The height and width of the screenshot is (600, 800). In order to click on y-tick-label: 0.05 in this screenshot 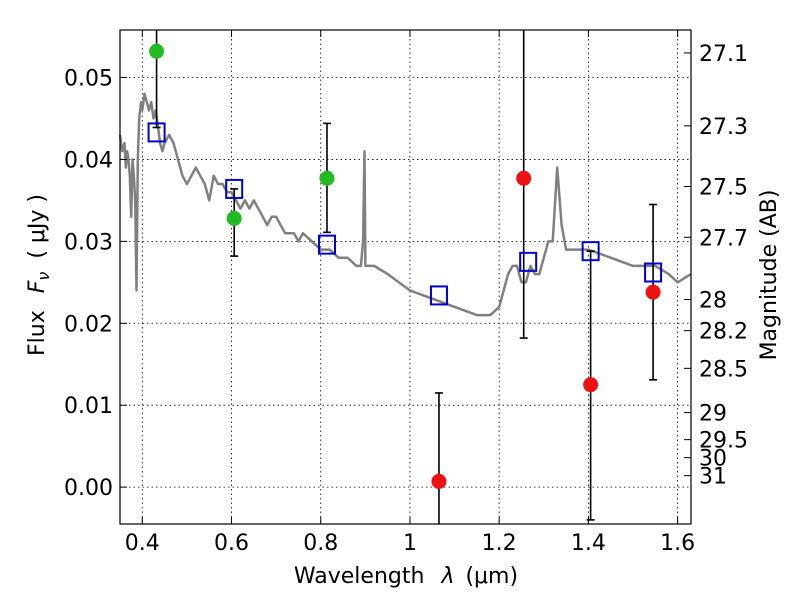, I will do `click(88, 79)`.